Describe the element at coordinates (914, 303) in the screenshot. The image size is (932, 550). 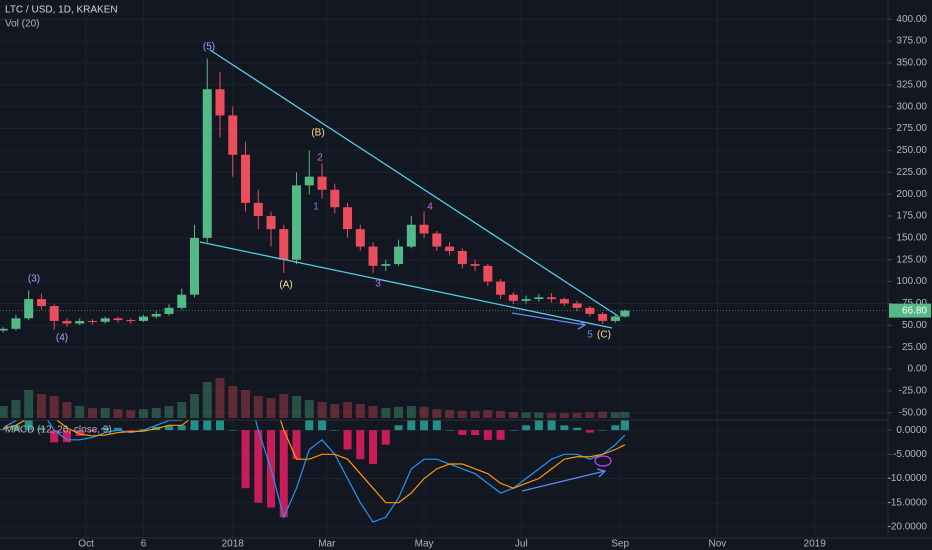
I see `y-tick-label: 75.00` at that location.